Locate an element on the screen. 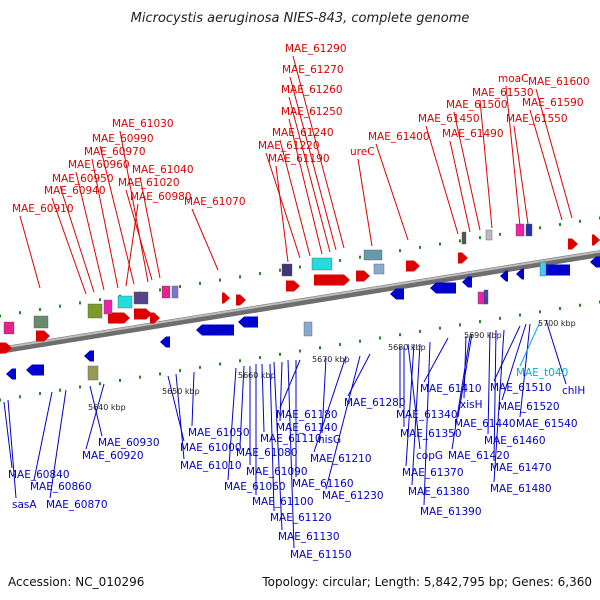 The image size is (600, 600). gene-label-reverse: MAE_61370 is located at coordinates (433, 473).